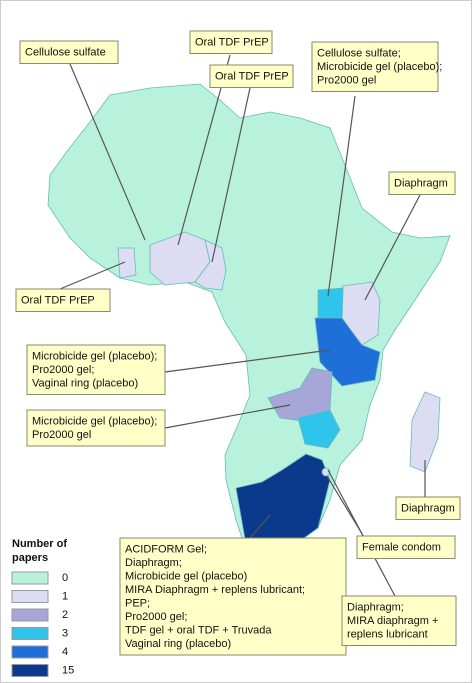 The height and width of the screenshot is (683, 472). Describe the element at coordinates (68, 670) in the screenshot. I see `legend-label: 15` at that location.